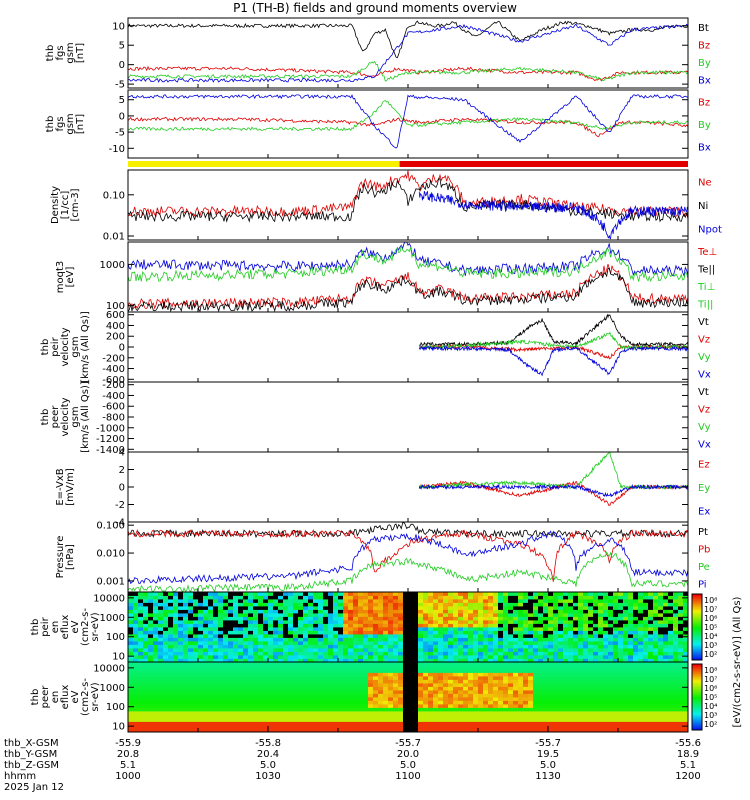 Image resolution: width=750 pixels, height=800 pixels. I want to click on legend-Bx: Bx, so click(704, 80).